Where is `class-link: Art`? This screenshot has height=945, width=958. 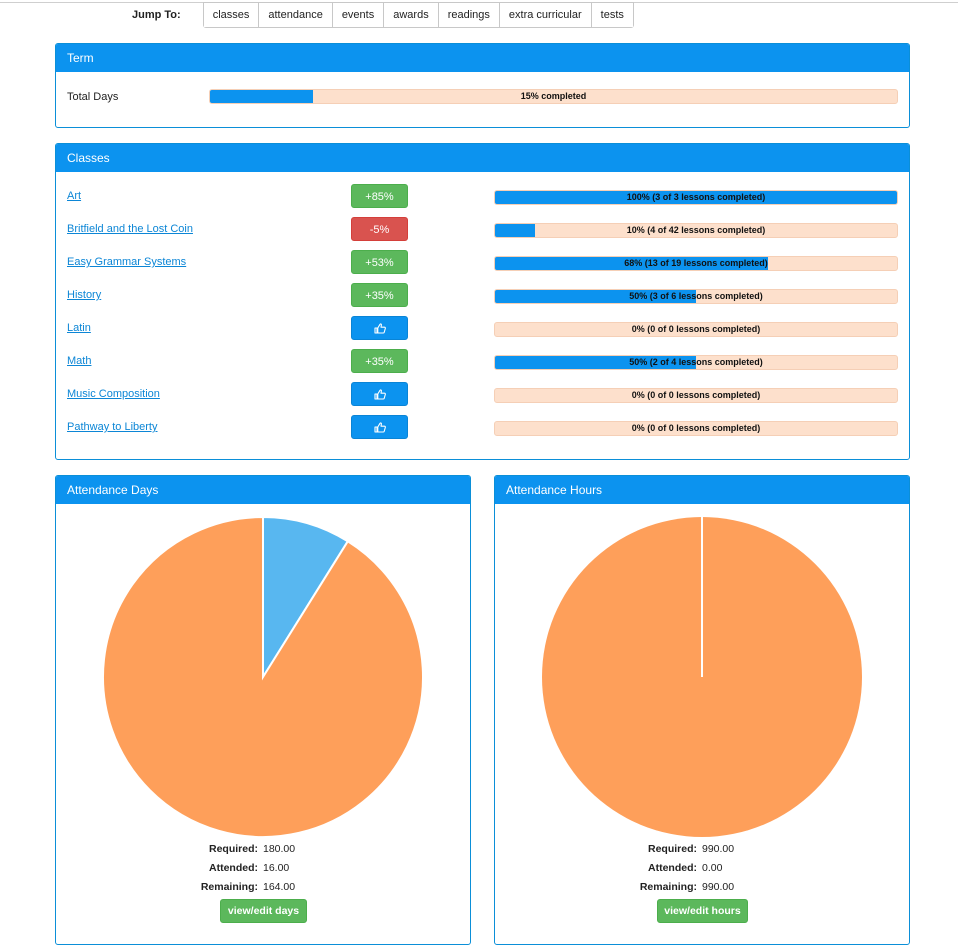
class-link: Art is located at coordinates (74, 196).